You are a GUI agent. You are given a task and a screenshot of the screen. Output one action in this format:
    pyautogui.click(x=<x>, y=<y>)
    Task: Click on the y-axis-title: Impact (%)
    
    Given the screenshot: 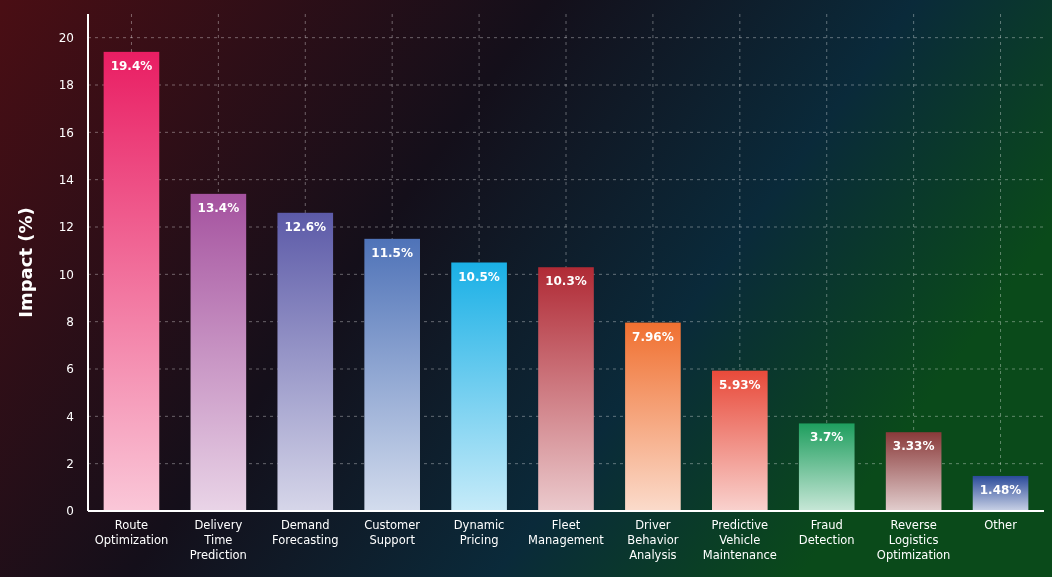 What is the action you would take?
    pyautogui.click(x=25, y=262)
    